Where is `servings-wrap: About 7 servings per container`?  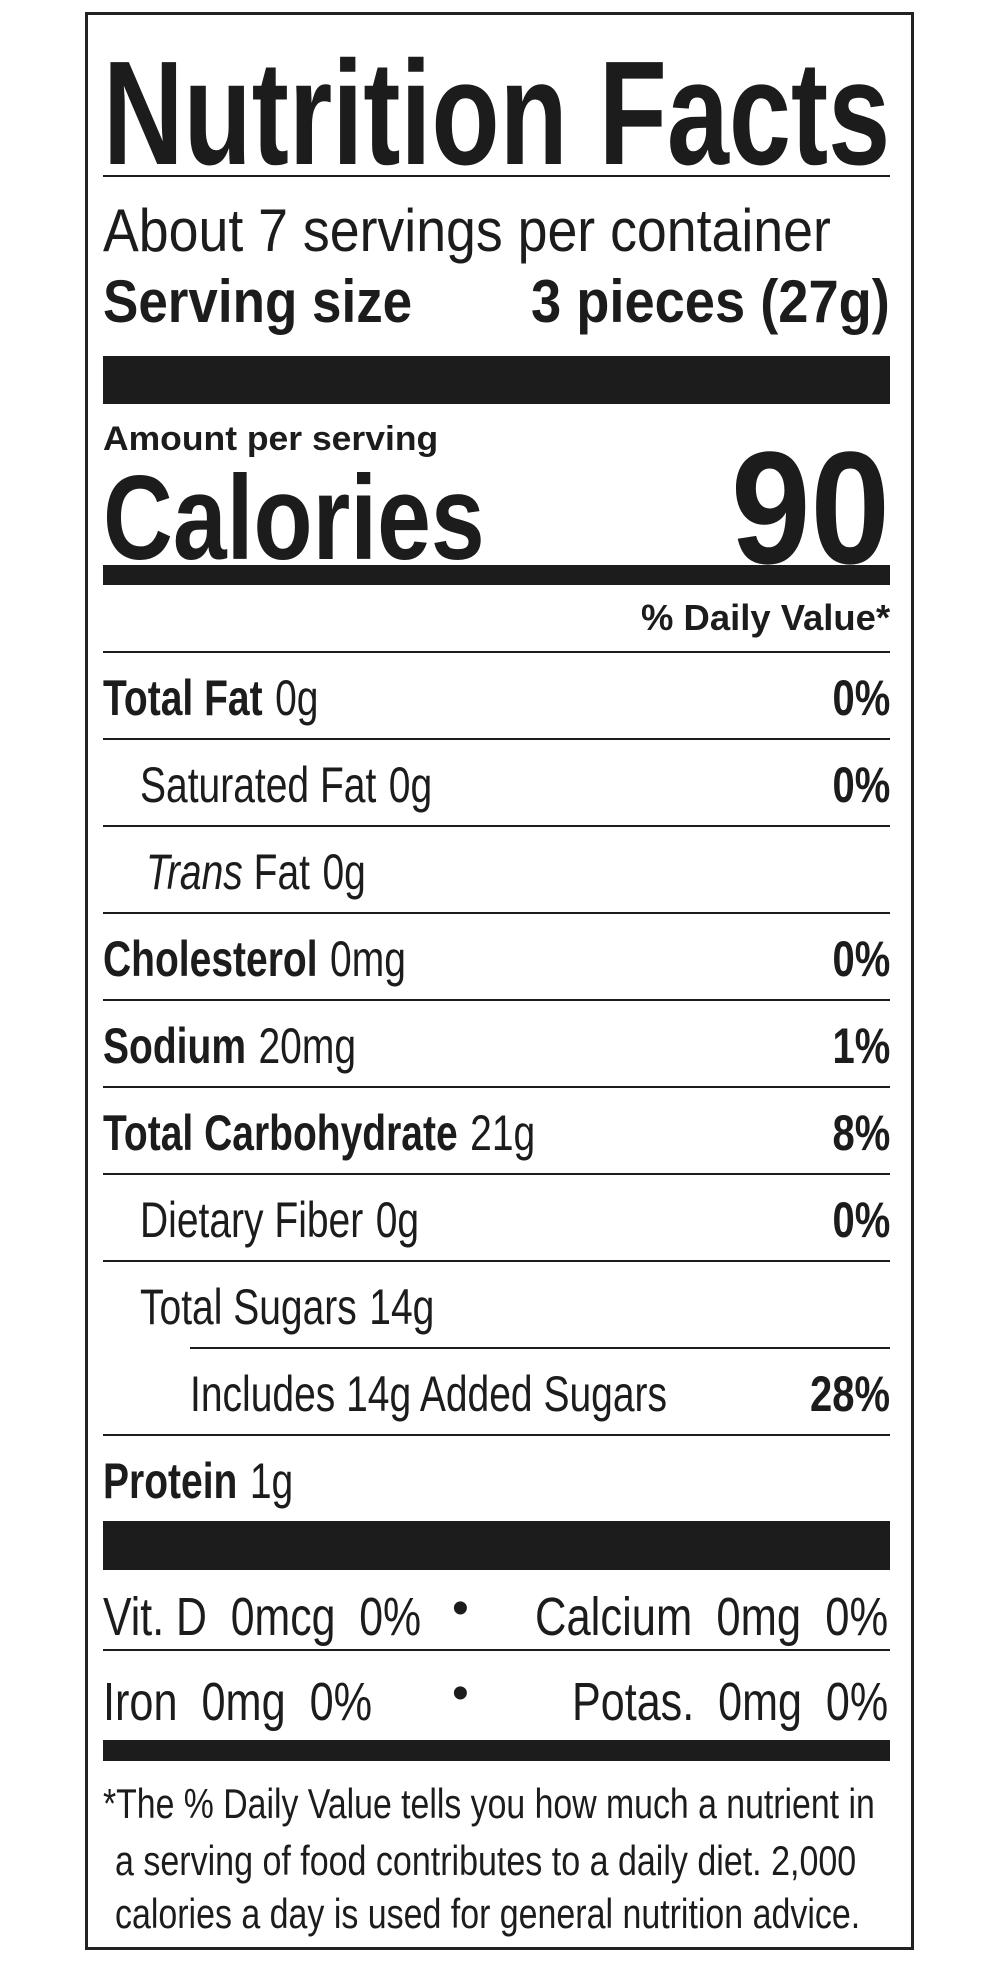
servings-wrap: About 7 servings per container is located at coordinates (510, 231).